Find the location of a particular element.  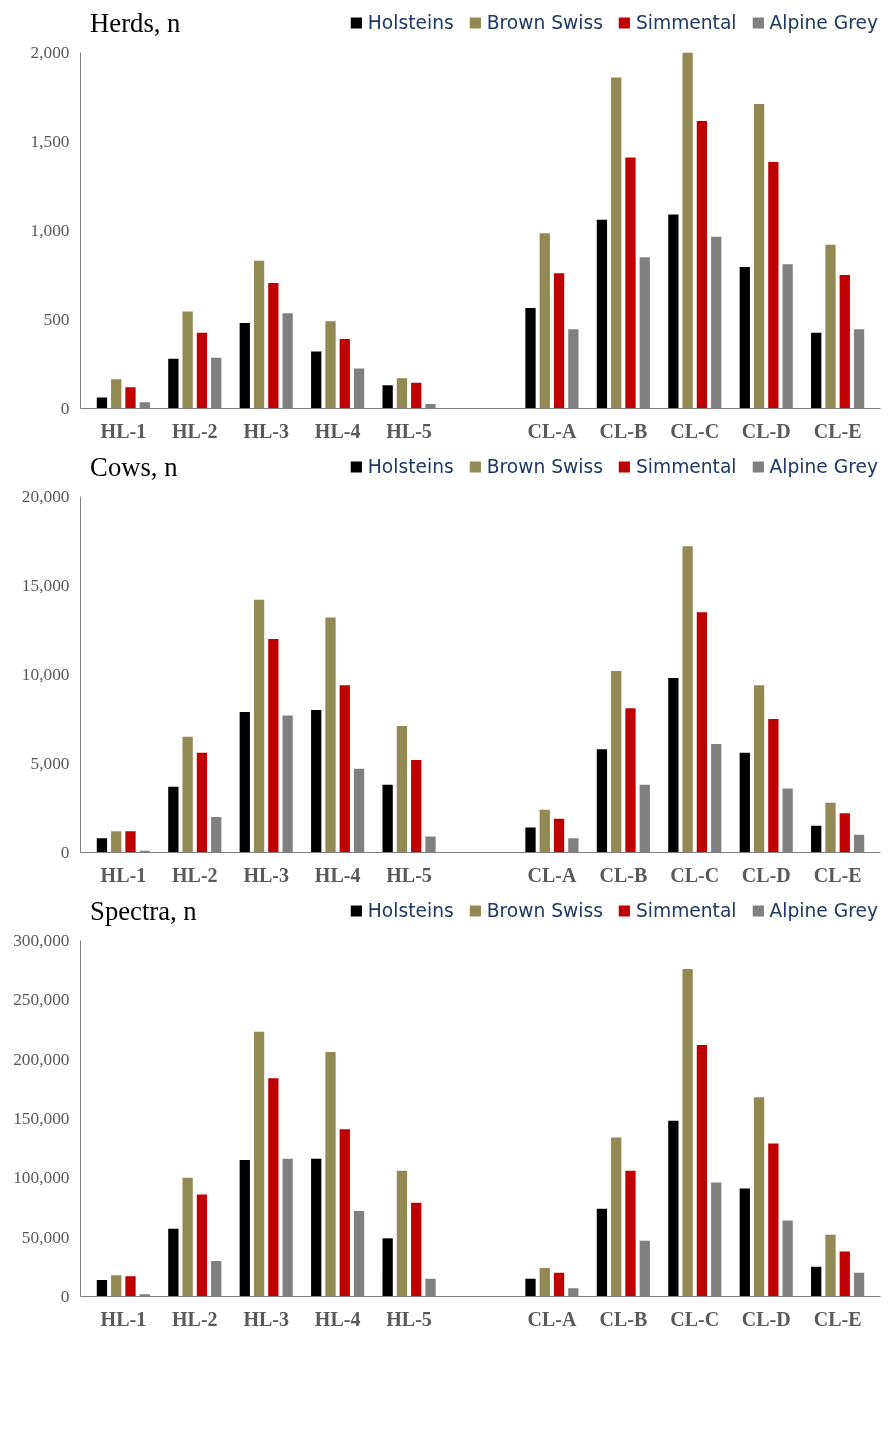

y-tick-label: 1,000 is located at coordinates (50, 230).